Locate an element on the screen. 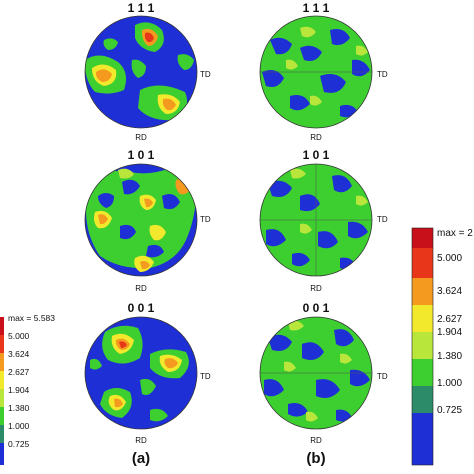 The height and width of the screenshot is (474, 474). pole-figure-b-111: 1 1 1 TD RD is located at coordinates (323, 71).